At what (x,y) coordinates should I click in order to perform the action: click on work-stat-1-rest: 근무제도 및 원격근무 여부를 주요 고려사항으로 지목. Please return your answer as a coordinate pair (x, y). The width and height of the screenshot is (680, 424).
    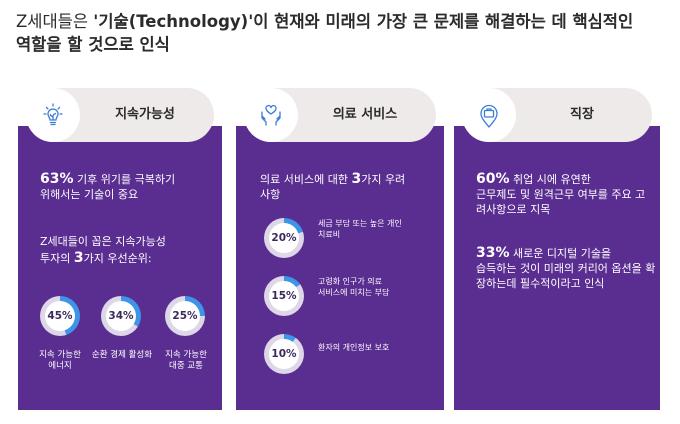
    Looking at the image, I should click on (561, 202).